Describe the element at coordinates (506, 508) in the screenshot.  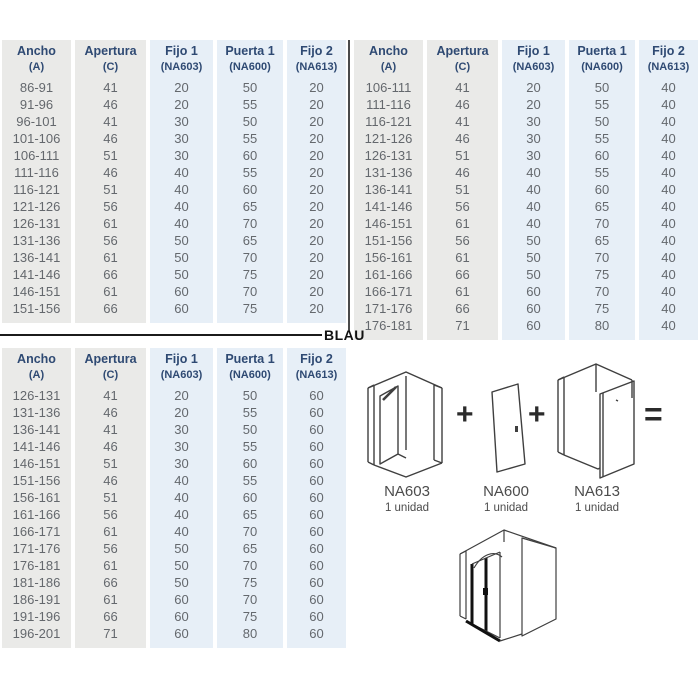
I see `component-quantity: 1 unidad` at that location.